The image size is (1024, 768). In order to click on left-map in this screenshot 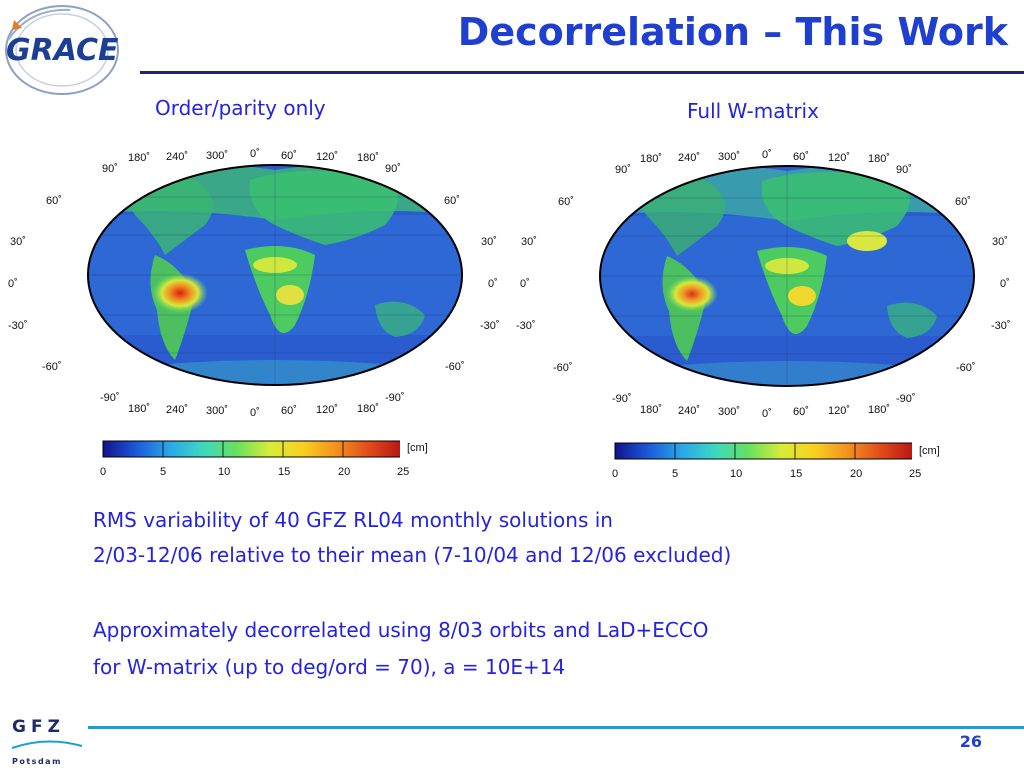, I will do `click(275, 275)`.